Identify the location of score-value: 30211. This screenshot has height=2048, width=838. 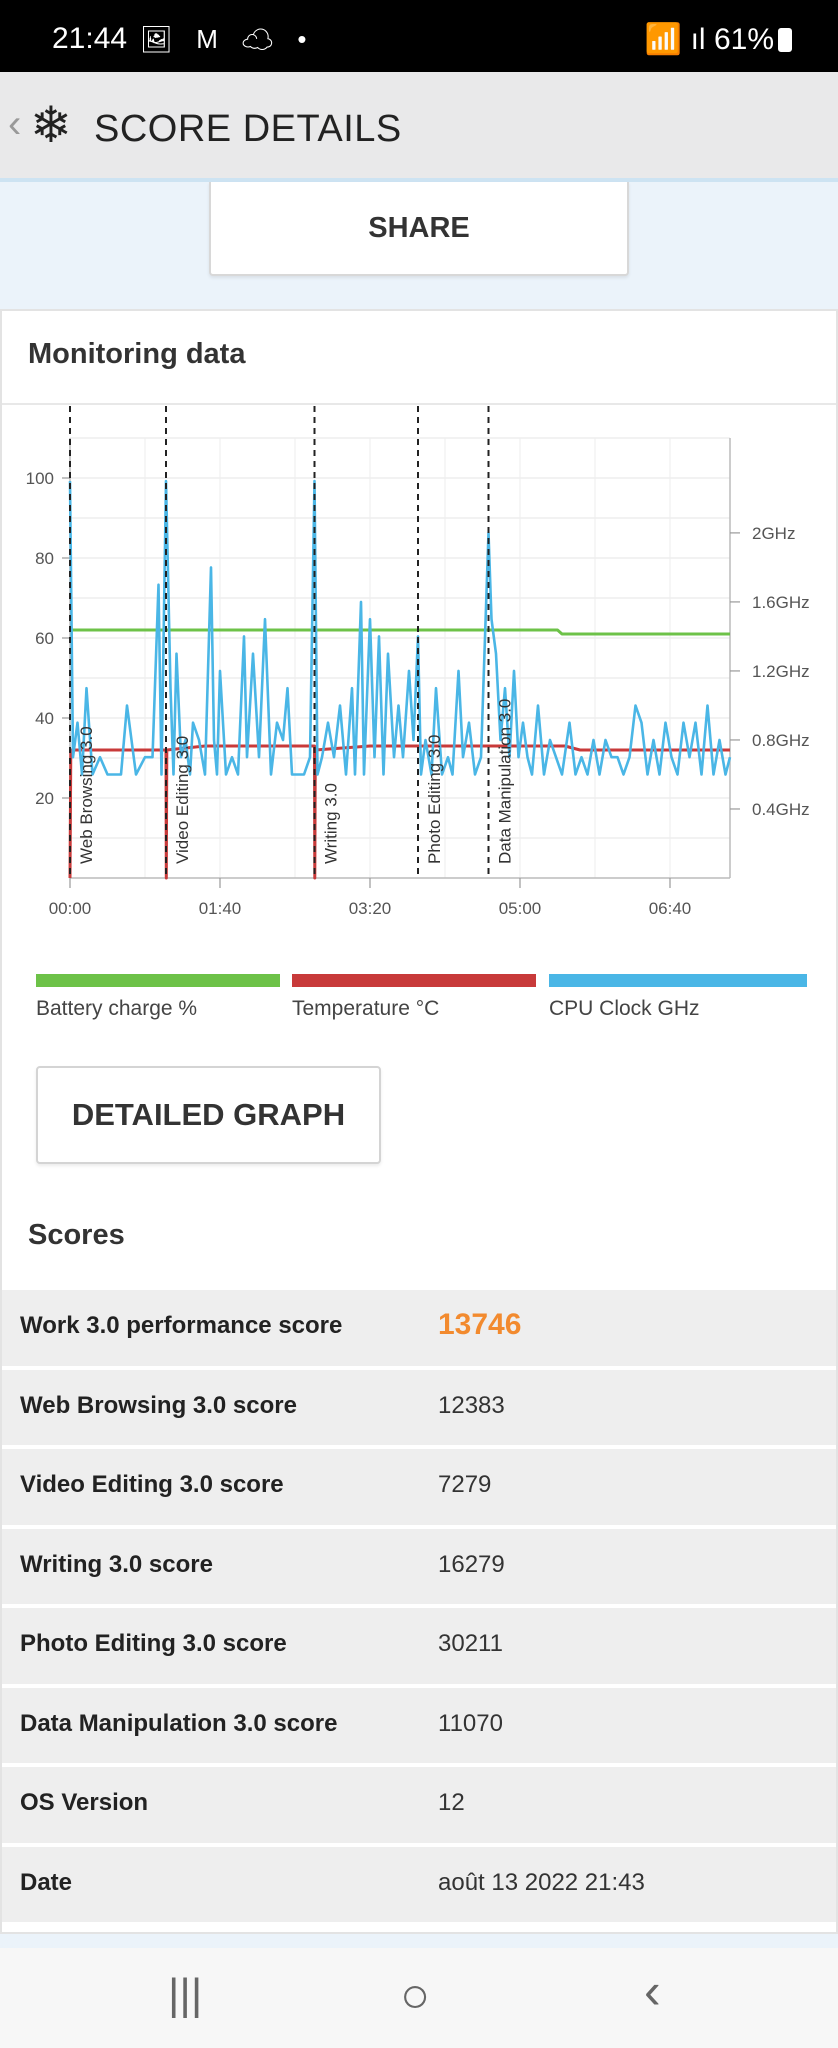
(470, 1643).